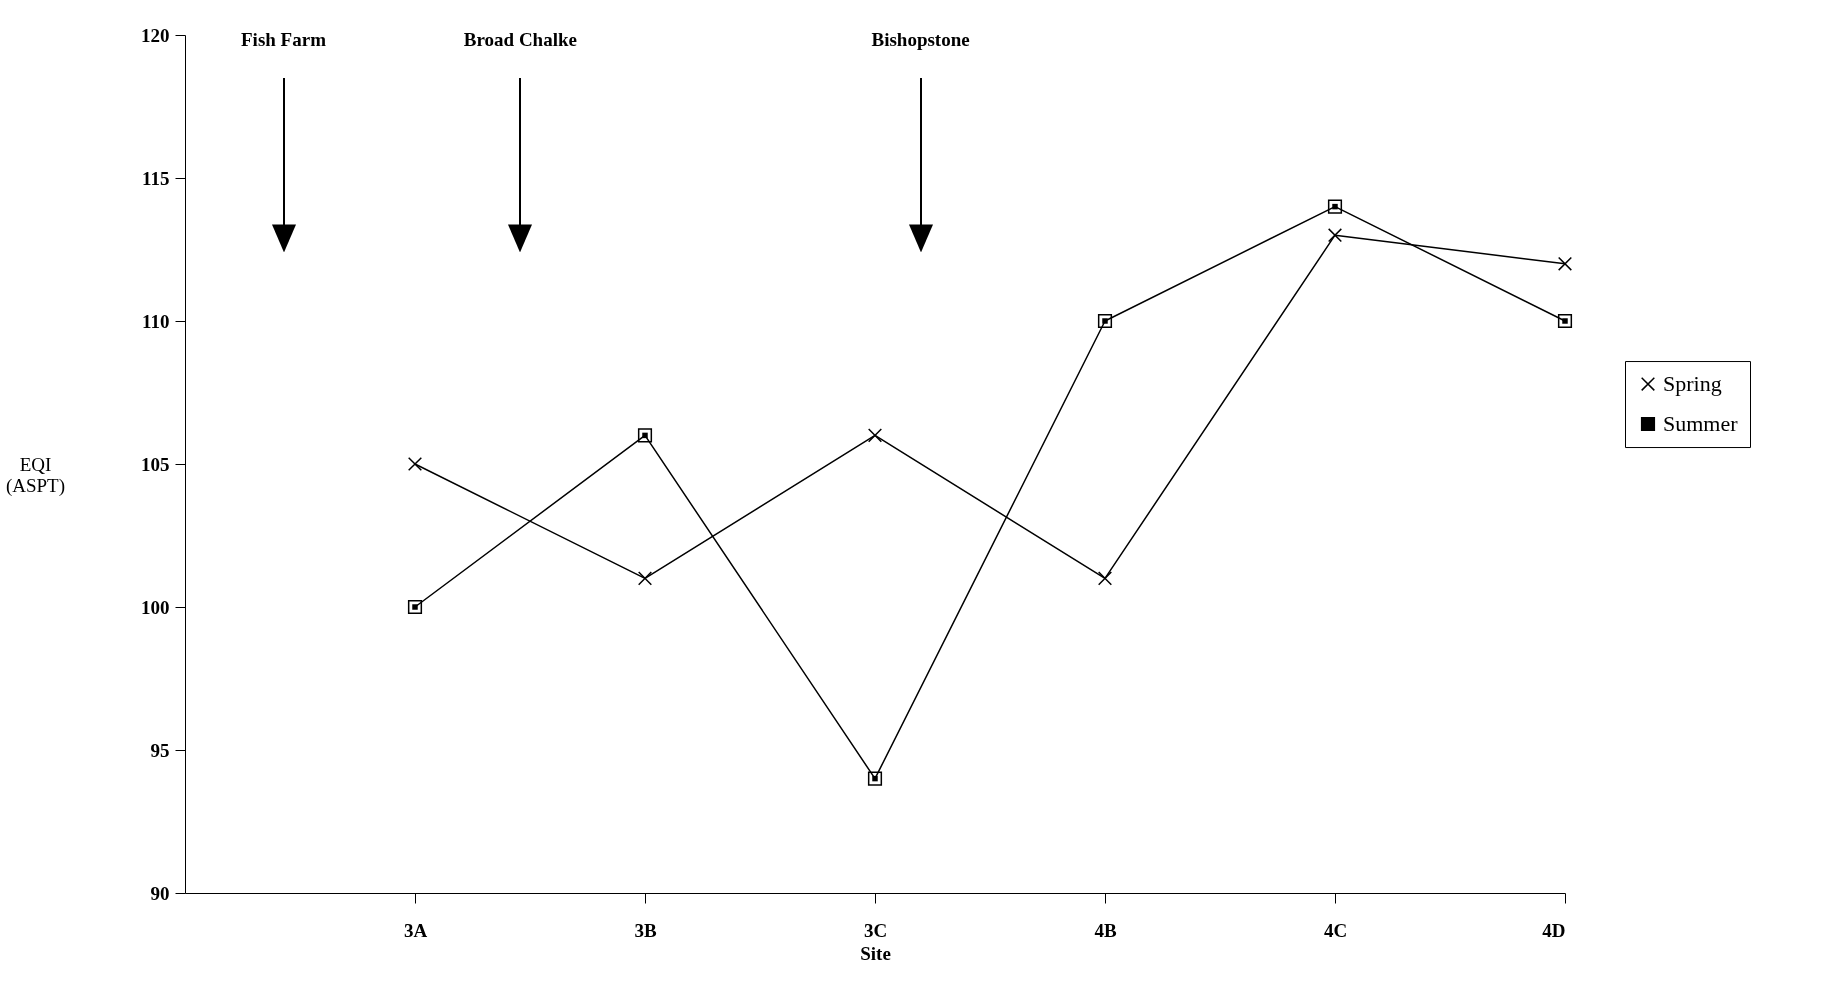 The height and width of the screenshot is (988, 1829). I want to click on y-axis-title: EQI (ASPT), so click(35, 475).